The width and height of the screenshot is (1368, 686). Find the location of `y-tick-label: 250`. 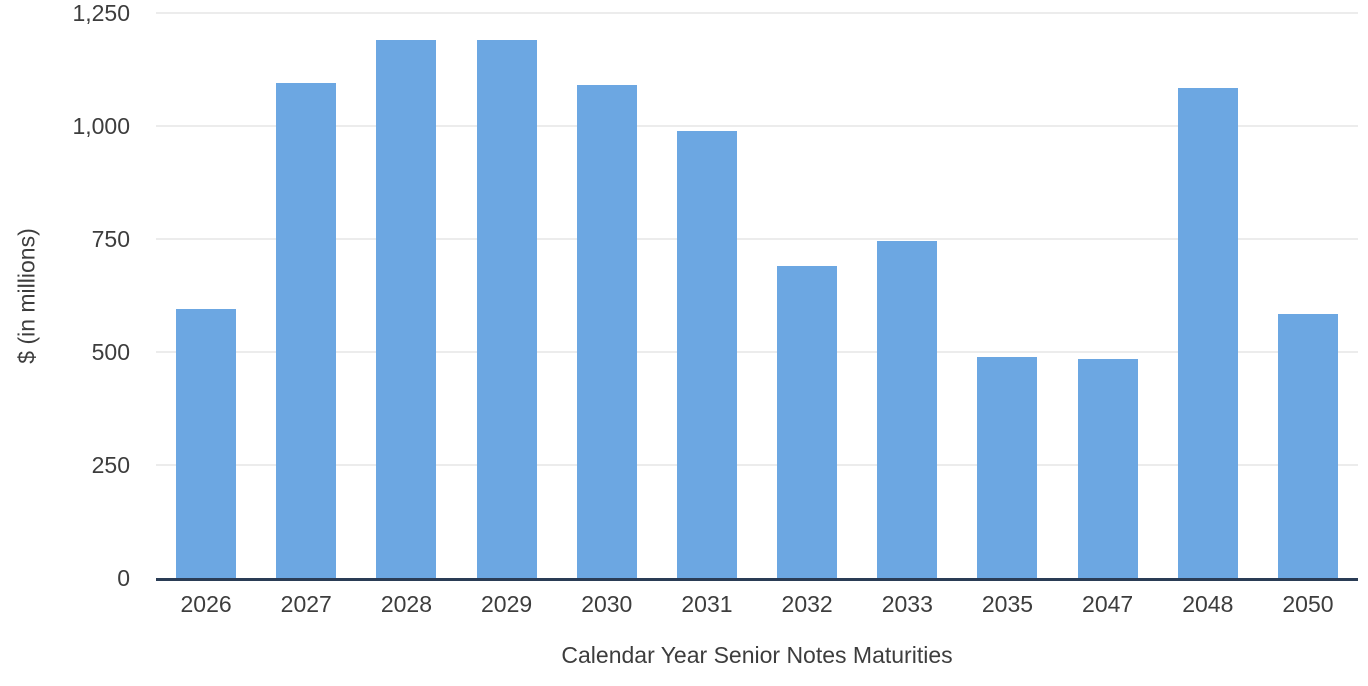

y-tick-label: 250 is located at coordinates (110, 465).